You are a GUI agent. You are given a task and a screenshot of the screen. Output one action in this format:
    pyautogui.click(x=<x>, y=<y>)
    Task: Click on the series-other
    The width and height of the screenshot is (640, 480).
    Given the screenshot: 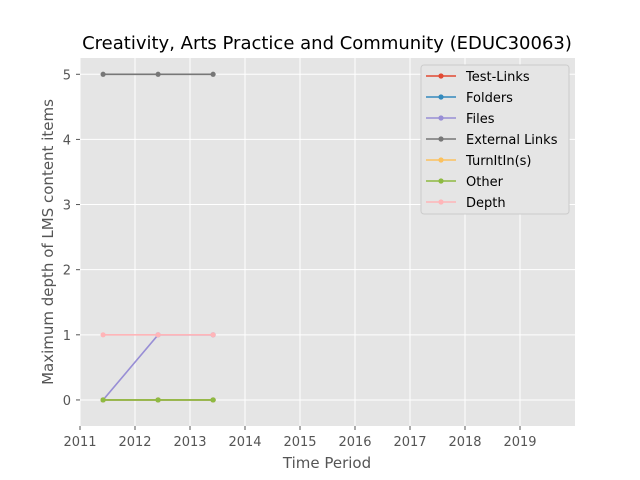 What is the action you would take?
    pyautogui.click(x=158, y=400)
    